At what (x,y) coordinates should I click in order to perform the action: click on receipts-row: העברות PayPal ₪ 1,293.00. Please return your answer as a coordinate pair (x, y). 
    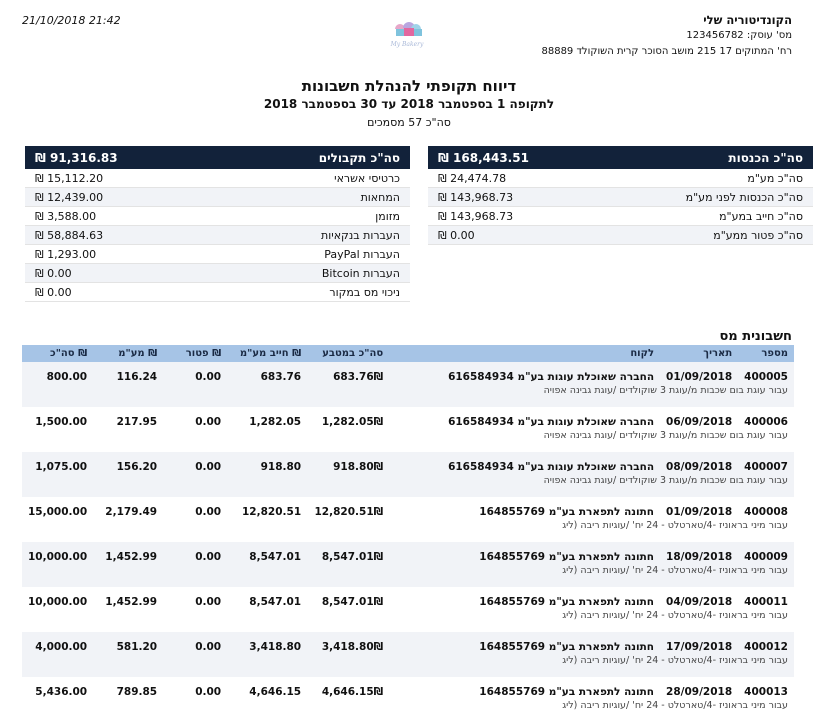
    Looking at the image, I should click on (217, 254).